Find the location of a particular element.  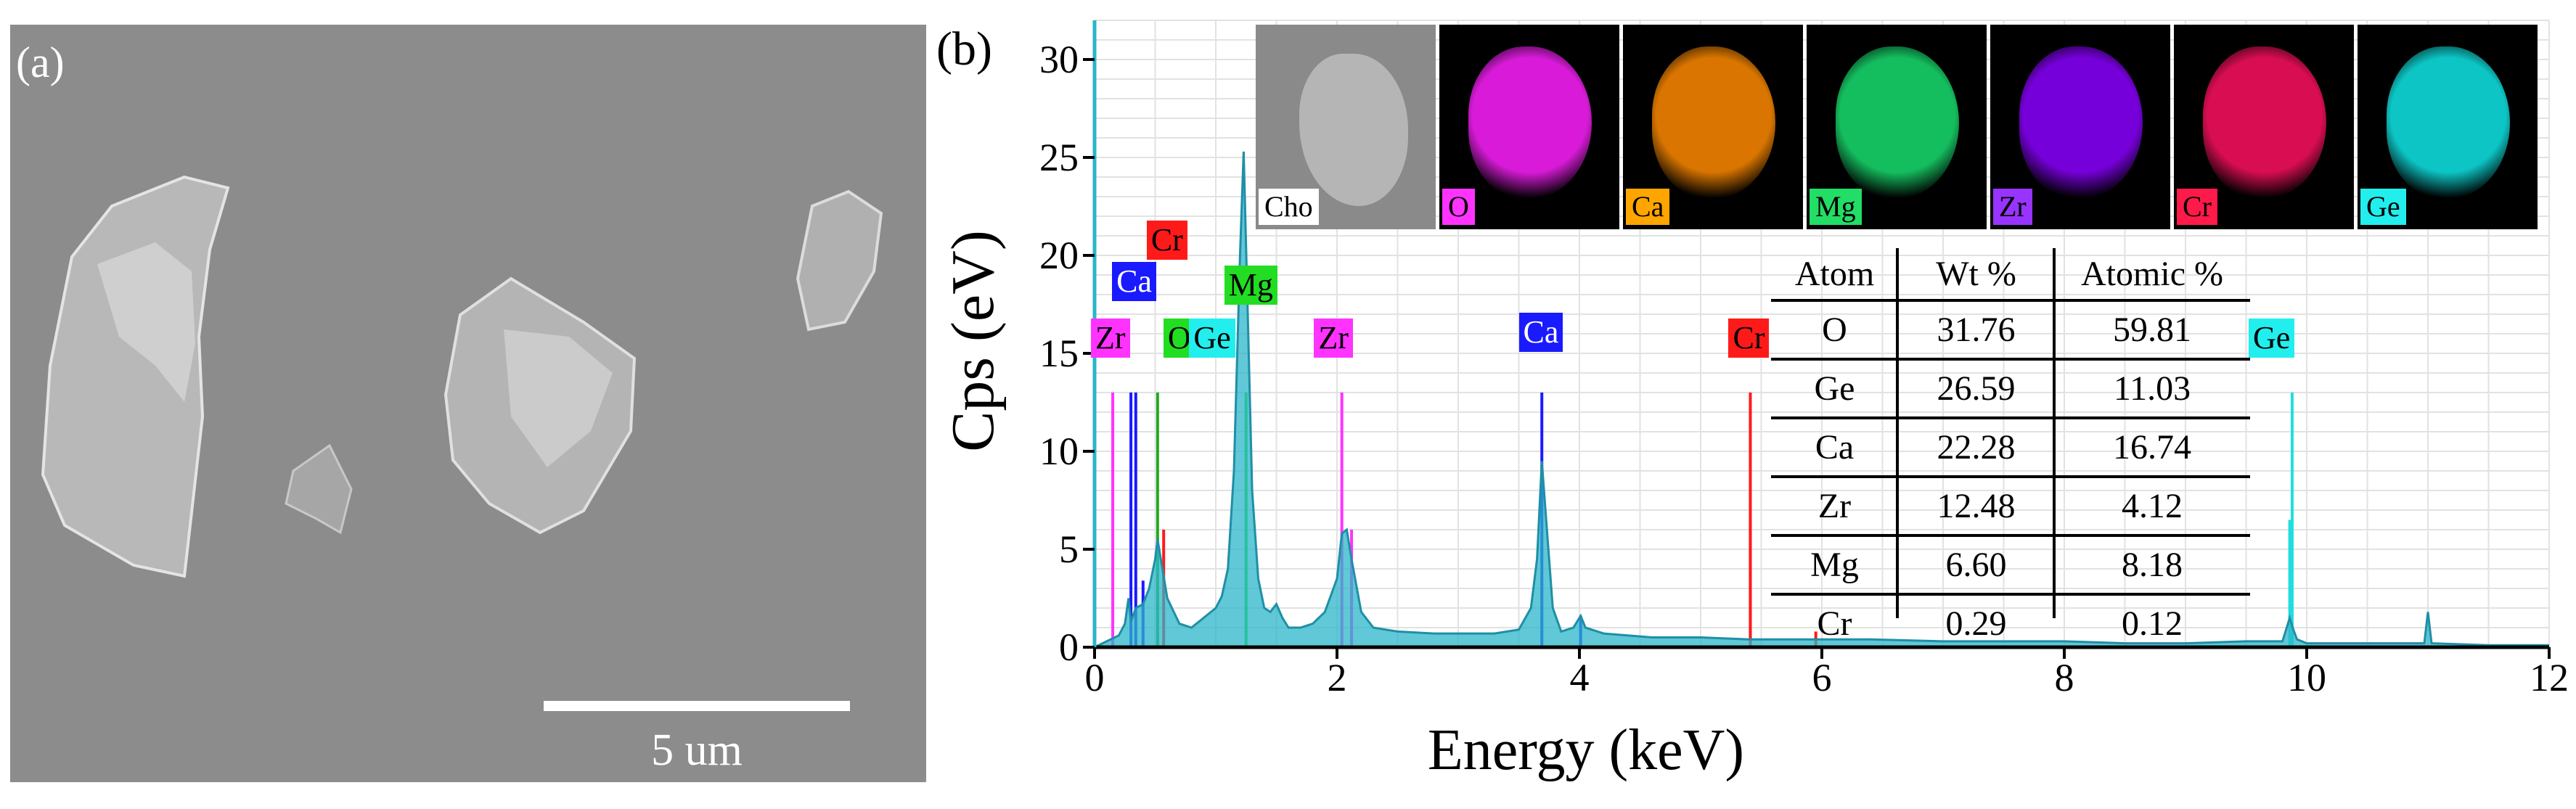

table-row: O 31.76 59.81 is located at coordinates (2011, 328).